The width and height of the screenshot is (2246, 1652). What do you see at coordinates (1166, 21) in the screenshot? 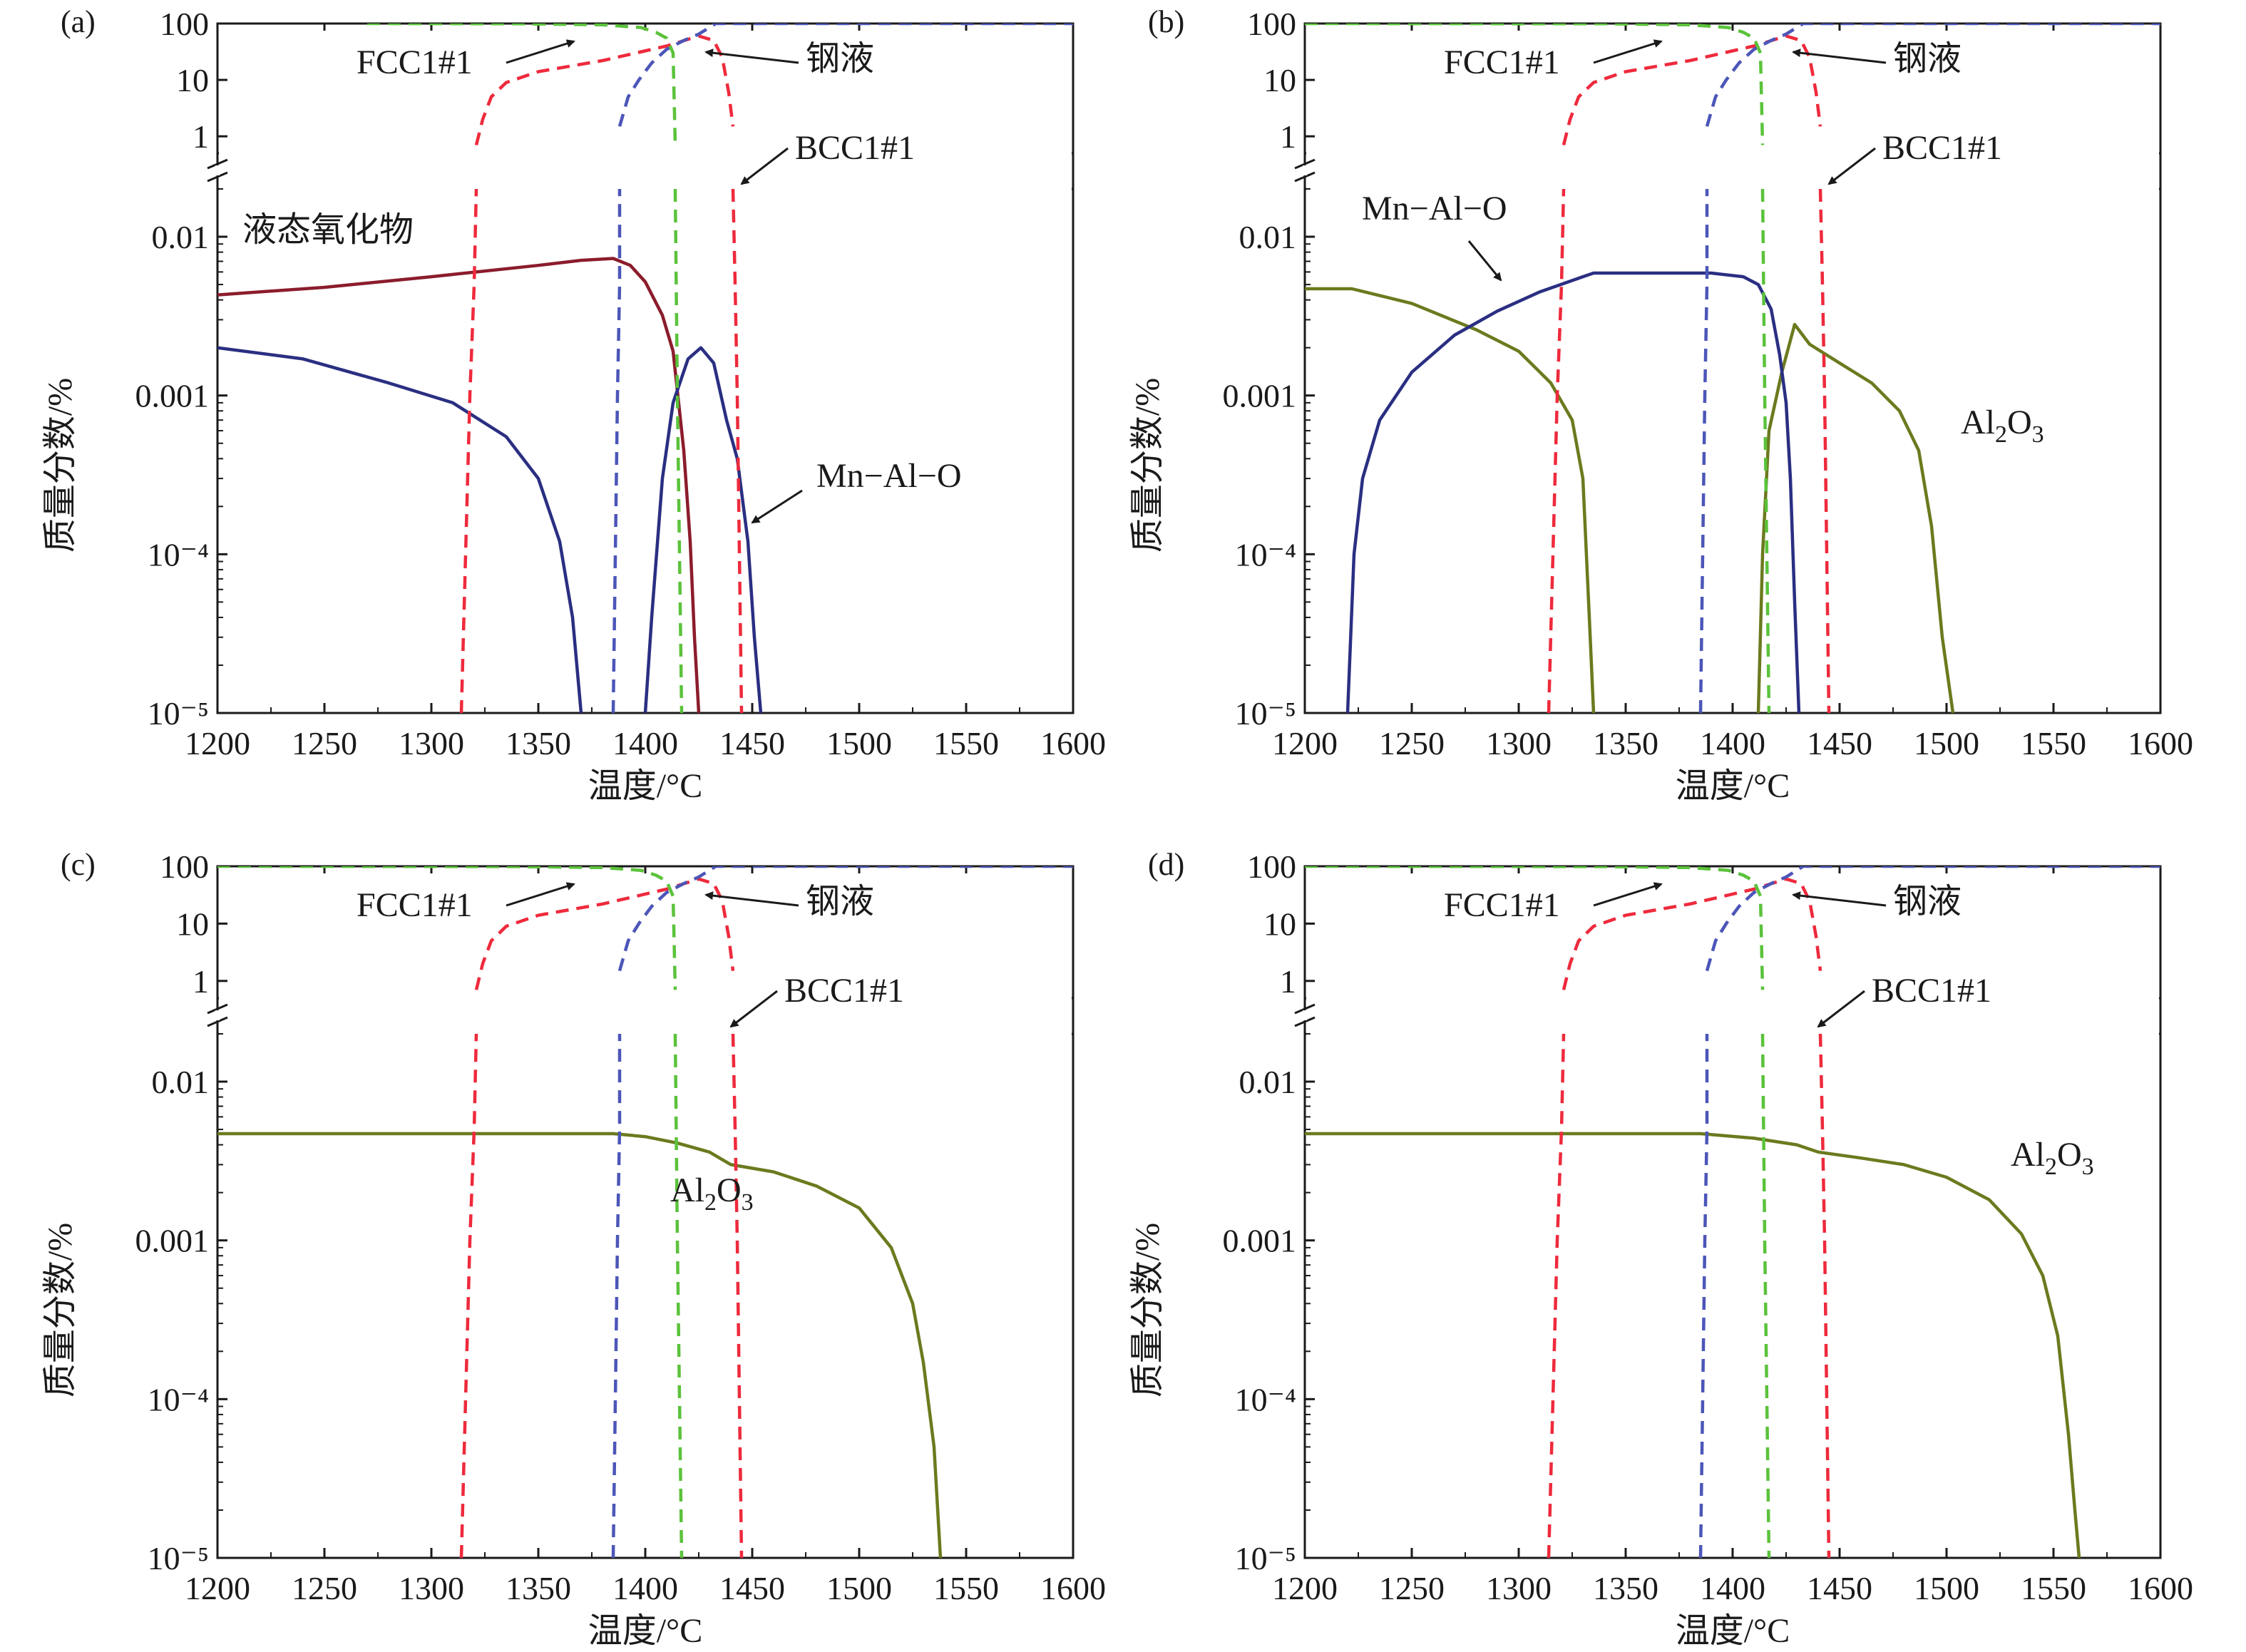
I see `panel-label: (b)` at bounding box center [1166, 21].